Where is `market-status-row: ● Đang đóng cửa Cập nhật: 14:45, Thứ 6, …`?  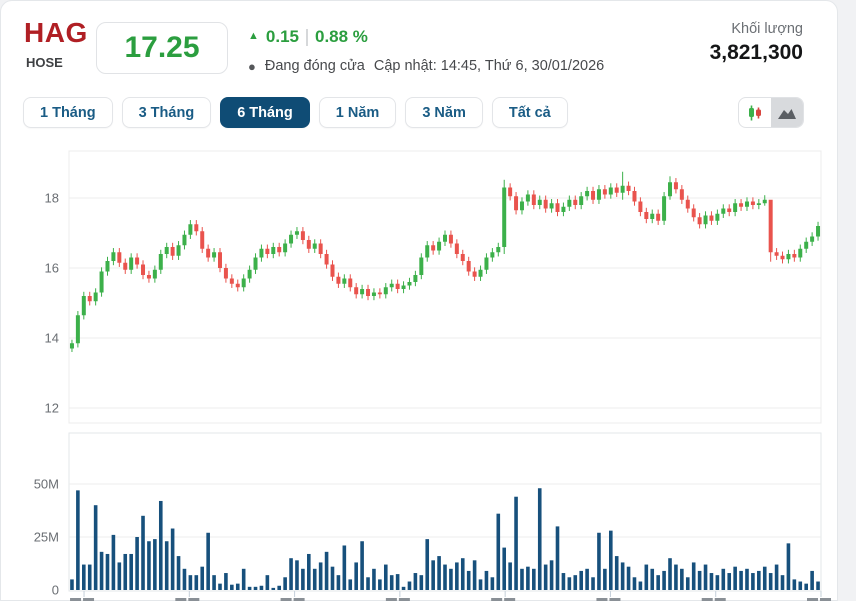
market-status-row: ● Đang đóng cửa Cập nhật: 14:45, Thứ 6, … is located at coordinates (426, 66).